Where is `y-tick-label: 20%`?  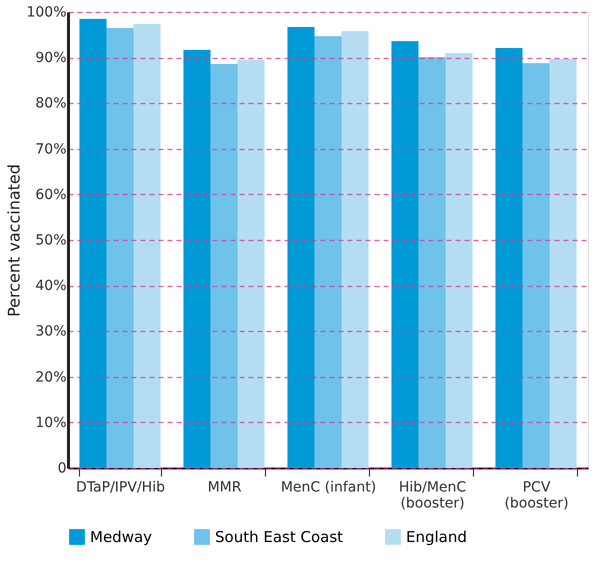 y-tick-label: 20% is located at coordinates (50, 377).